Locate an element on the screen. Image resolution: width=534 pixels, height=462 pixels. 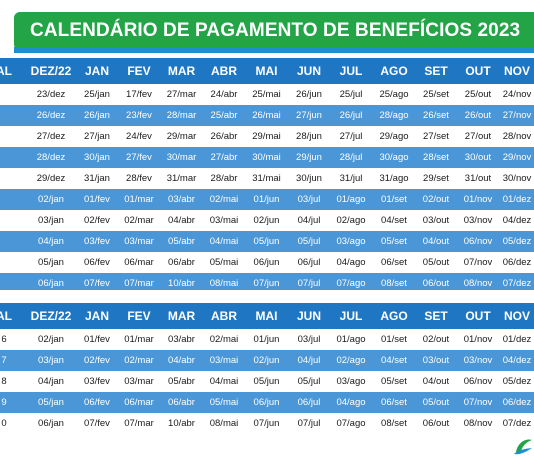
payment-date-cell: 25/set is located at coordinates (436, 94).